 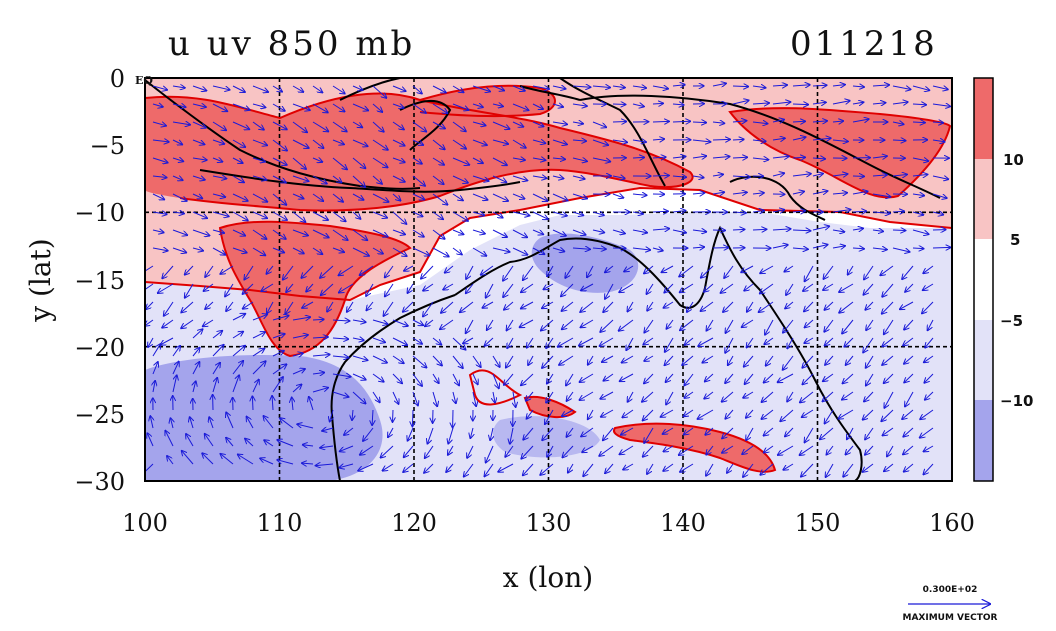 I want to click on strong-positive-plume, so click(x=315, y=288).